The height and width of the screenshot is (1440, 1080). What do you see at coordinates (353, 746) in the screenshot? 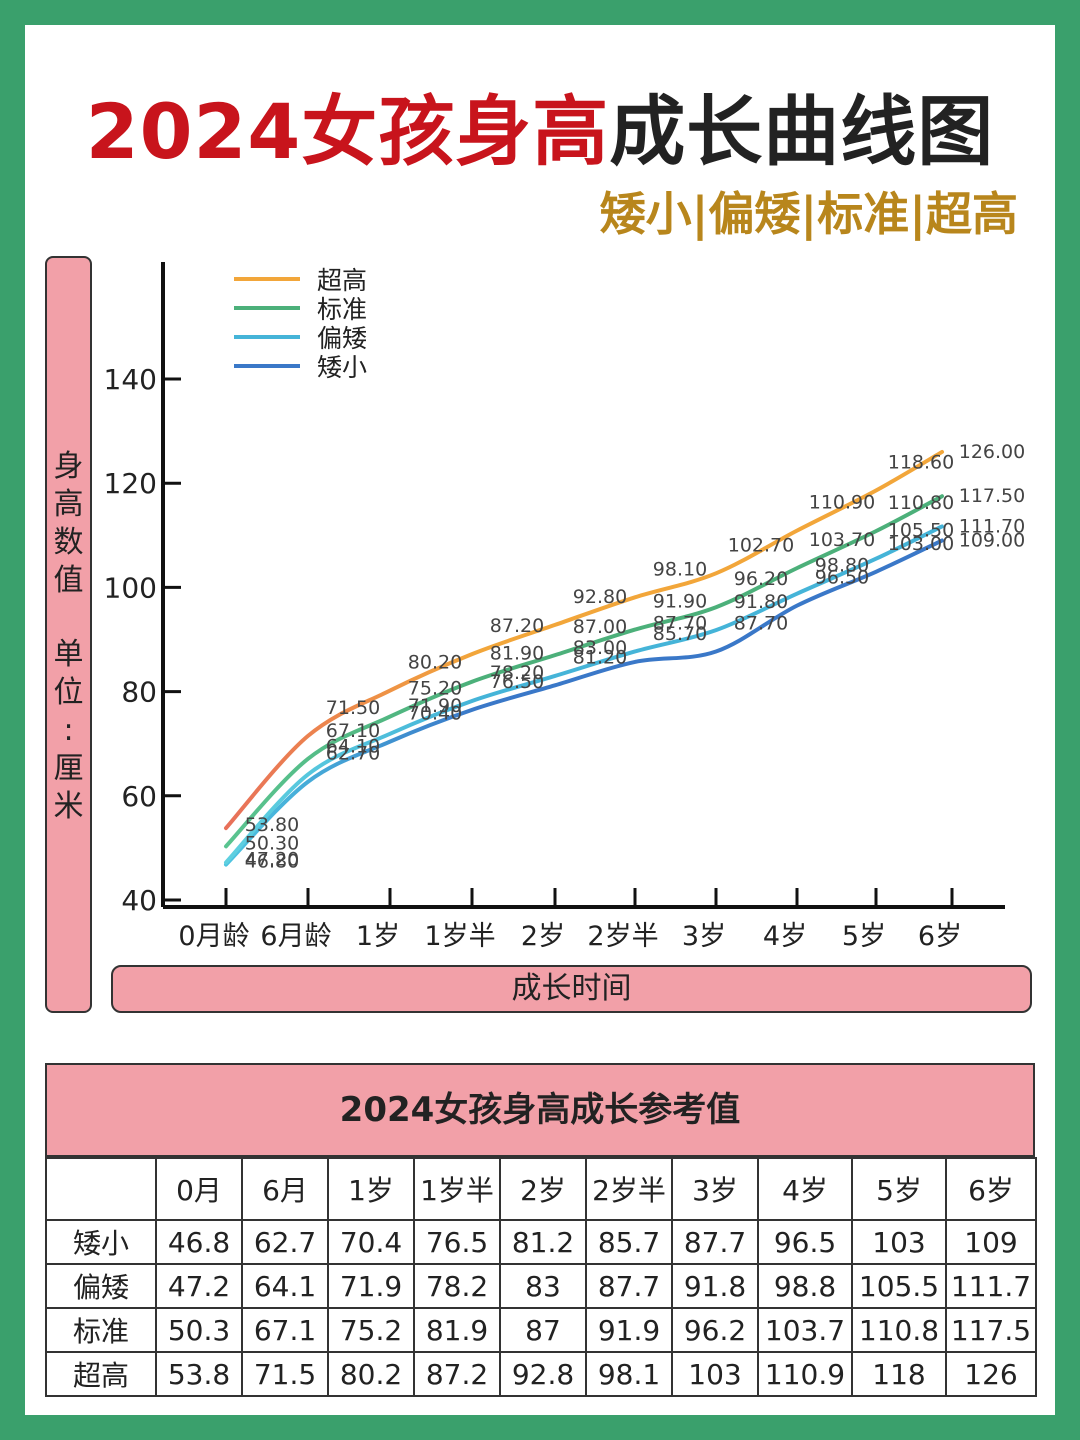
I see `data-label: 64.10` at bounding box center [353, 746].